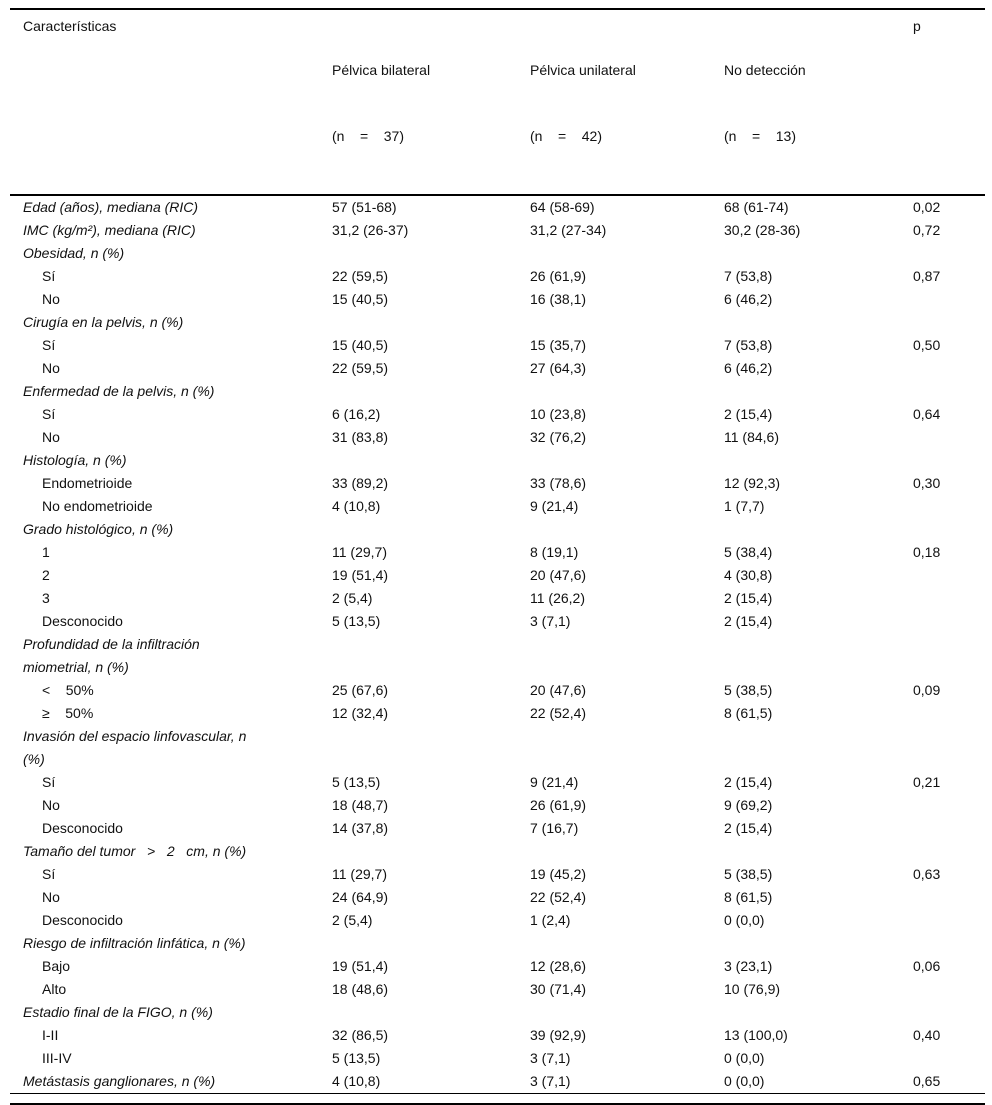 This screenshot has width=992, height=1105. I want to click on table-section-row: Grado histológico, n (%), so click(497, 529).